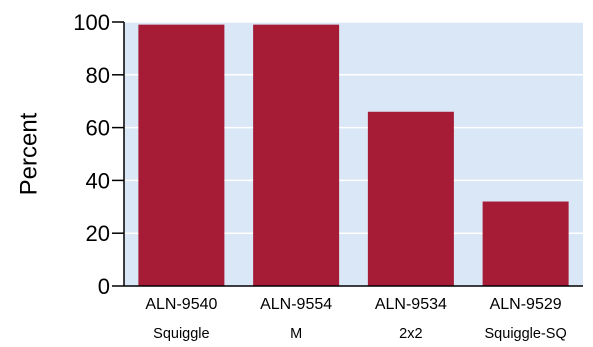  I want to click on y-tick-label: 40, so click(98, 180).